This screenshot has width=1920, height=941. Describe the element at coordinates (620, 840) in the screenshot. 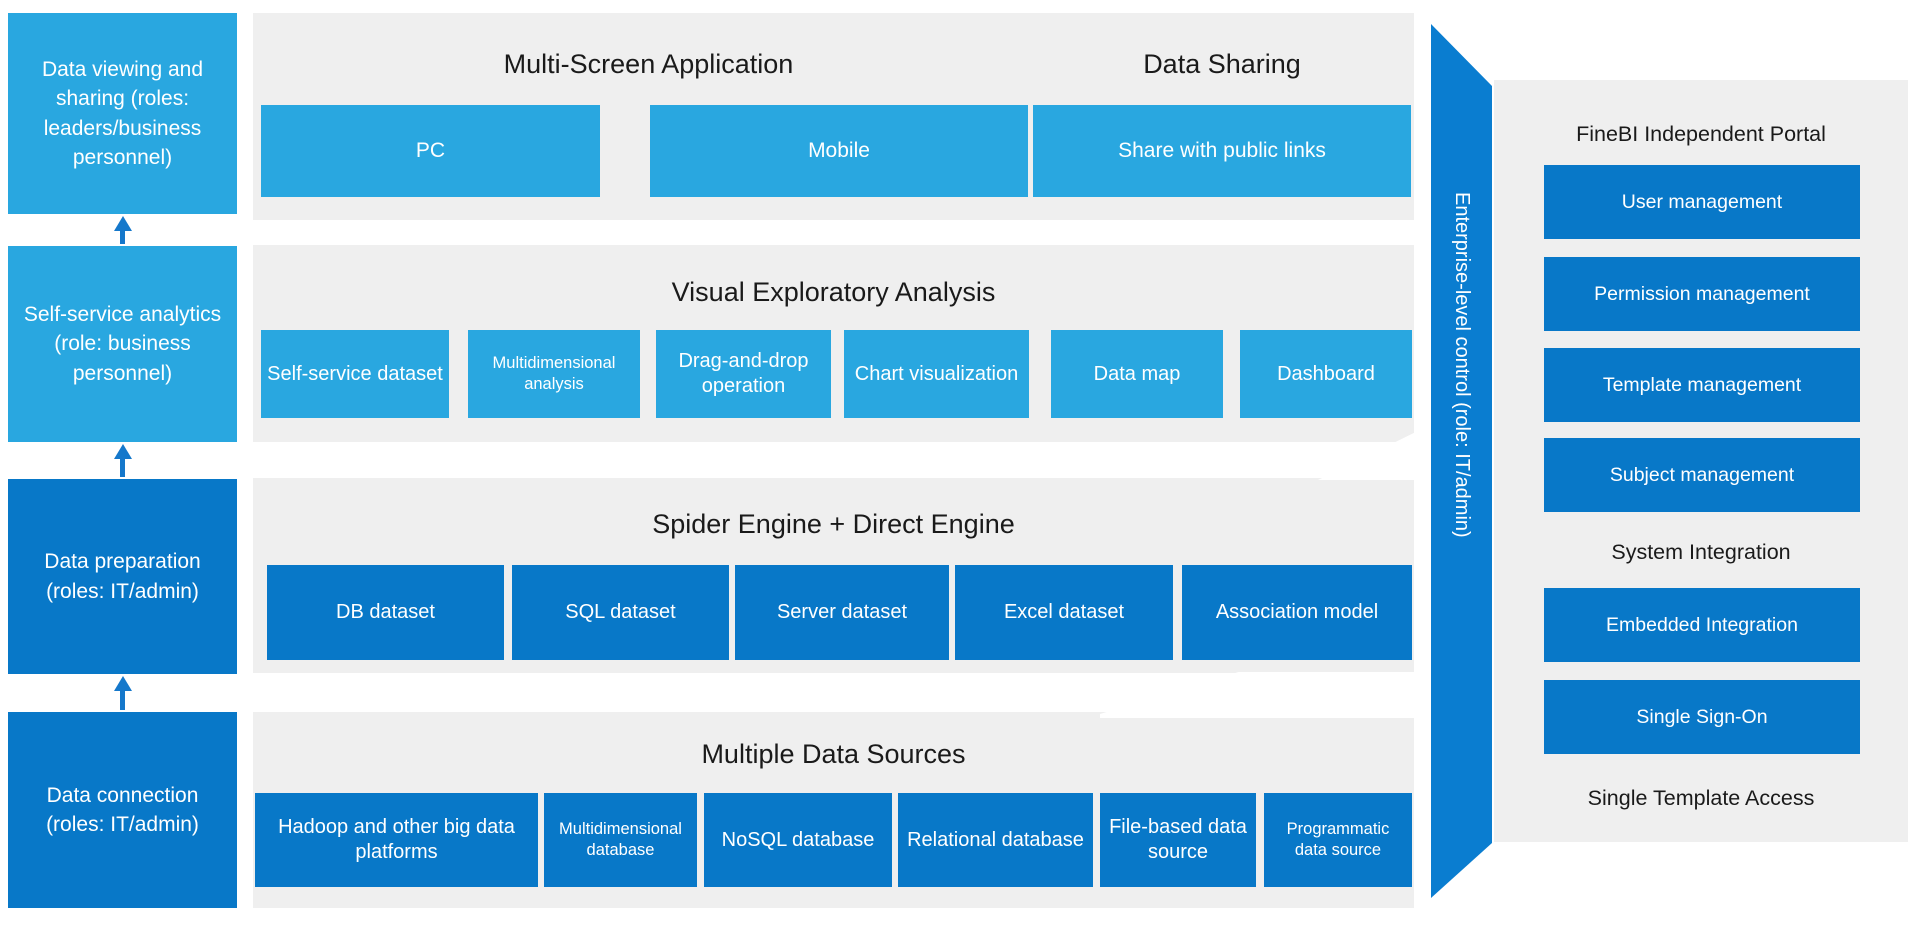

I see `node-multidimensional-database: Multidimensional database` at that location.